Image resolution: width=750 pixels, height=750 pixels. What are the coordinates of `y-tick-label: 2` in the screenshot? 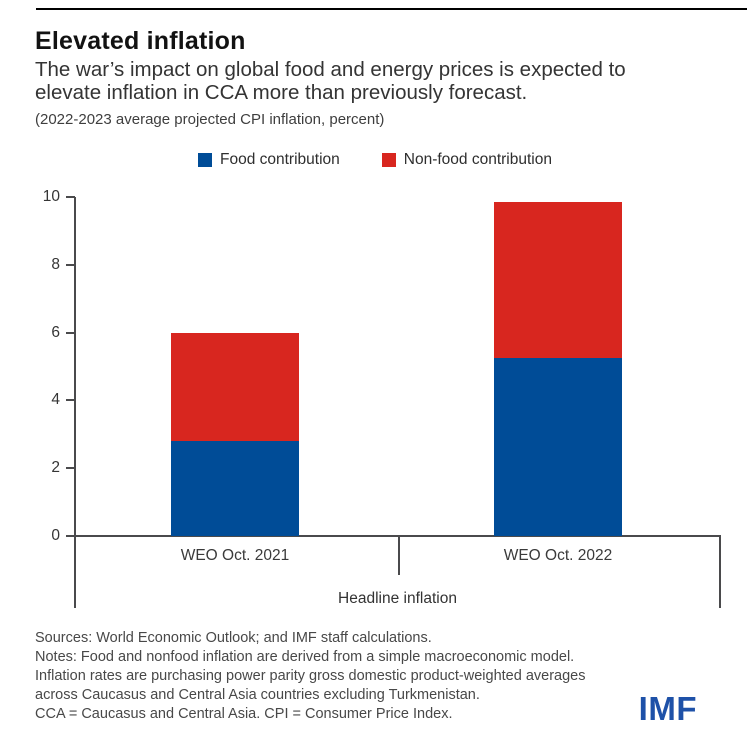 It's located at (55, 468).